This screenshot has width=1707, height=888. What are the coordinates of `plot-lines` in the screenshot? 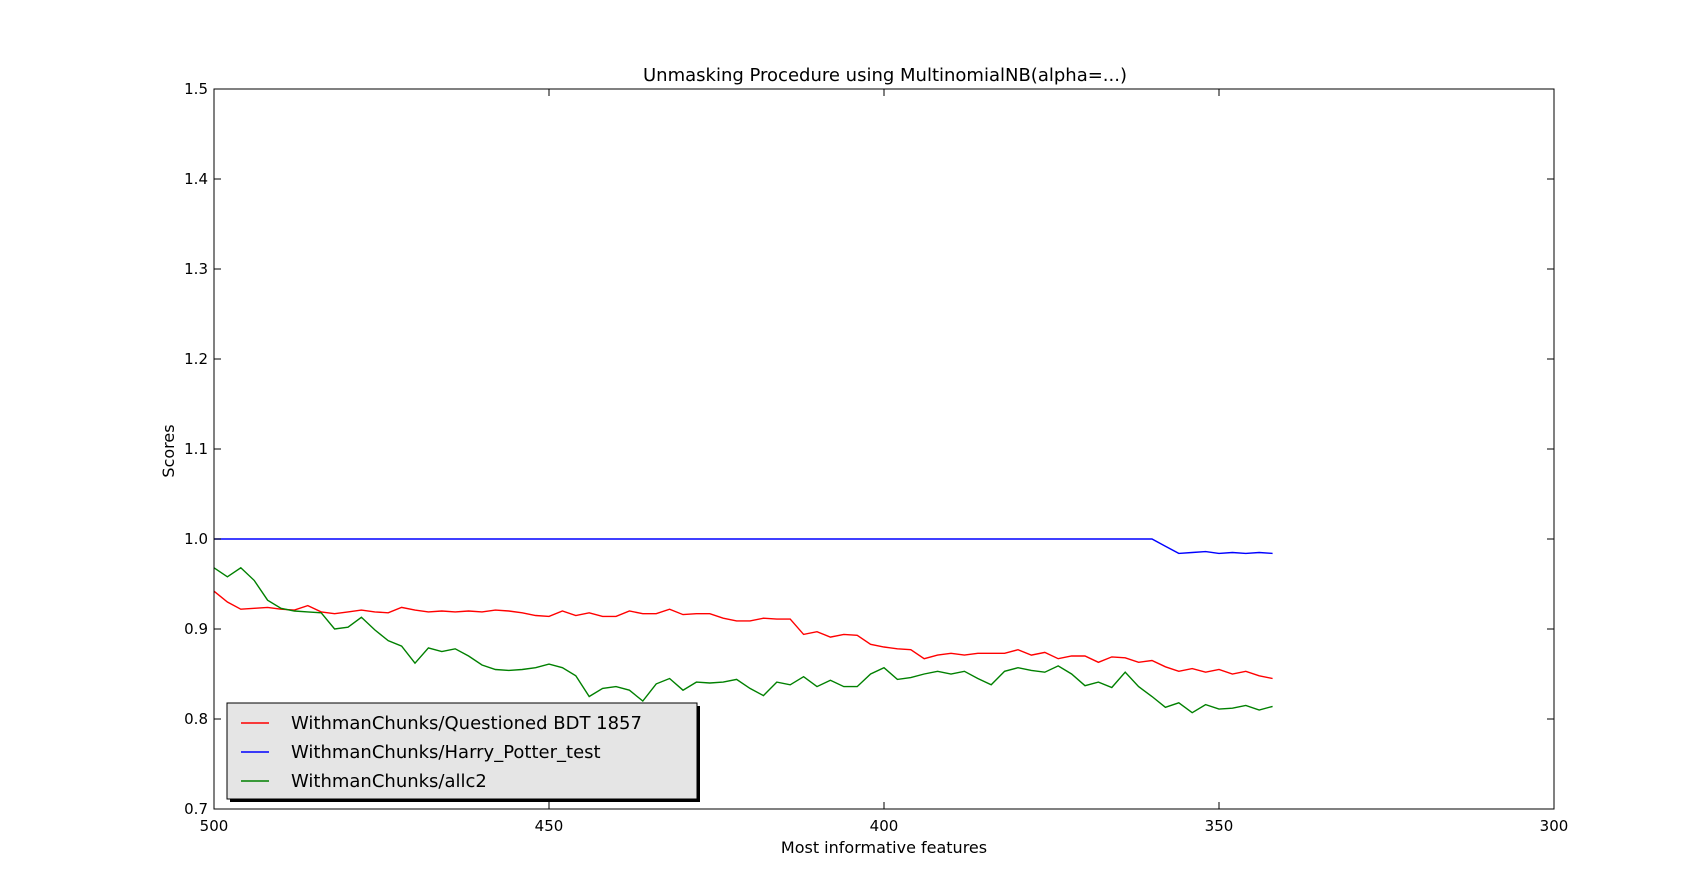 It's located at (743, 626).